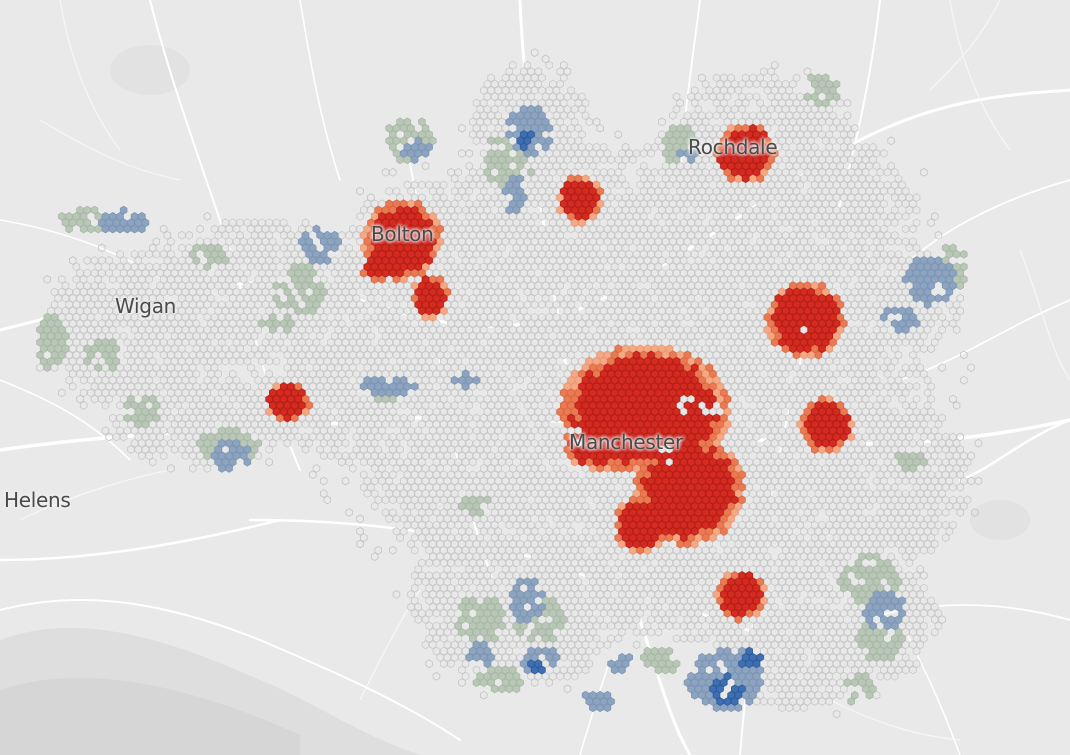 The width and height of the screenshot is (1070, 755). I want to click on estuary, so click(150, 716).